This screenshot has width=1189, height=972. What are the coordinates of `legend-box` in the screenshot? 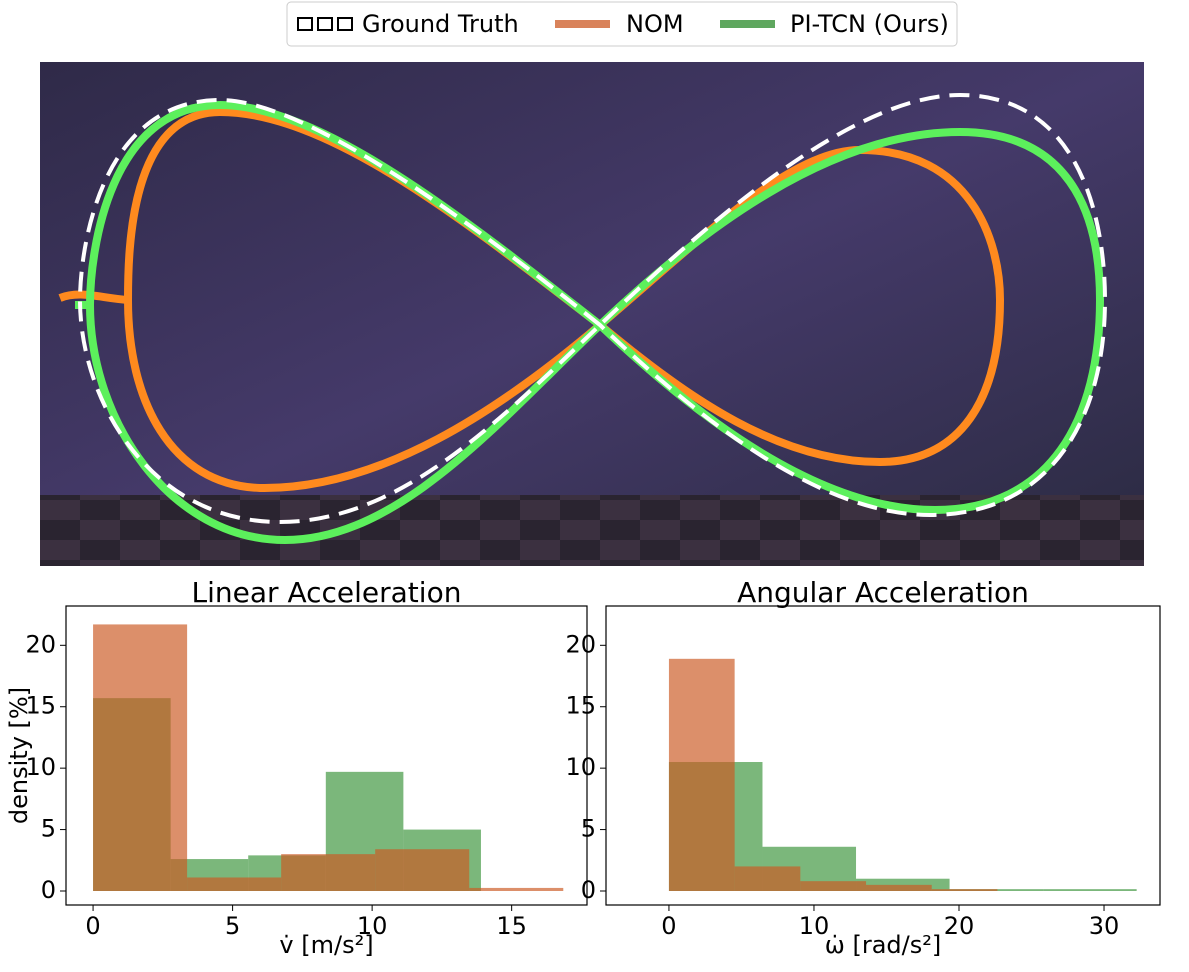 It's located at (622, 24).